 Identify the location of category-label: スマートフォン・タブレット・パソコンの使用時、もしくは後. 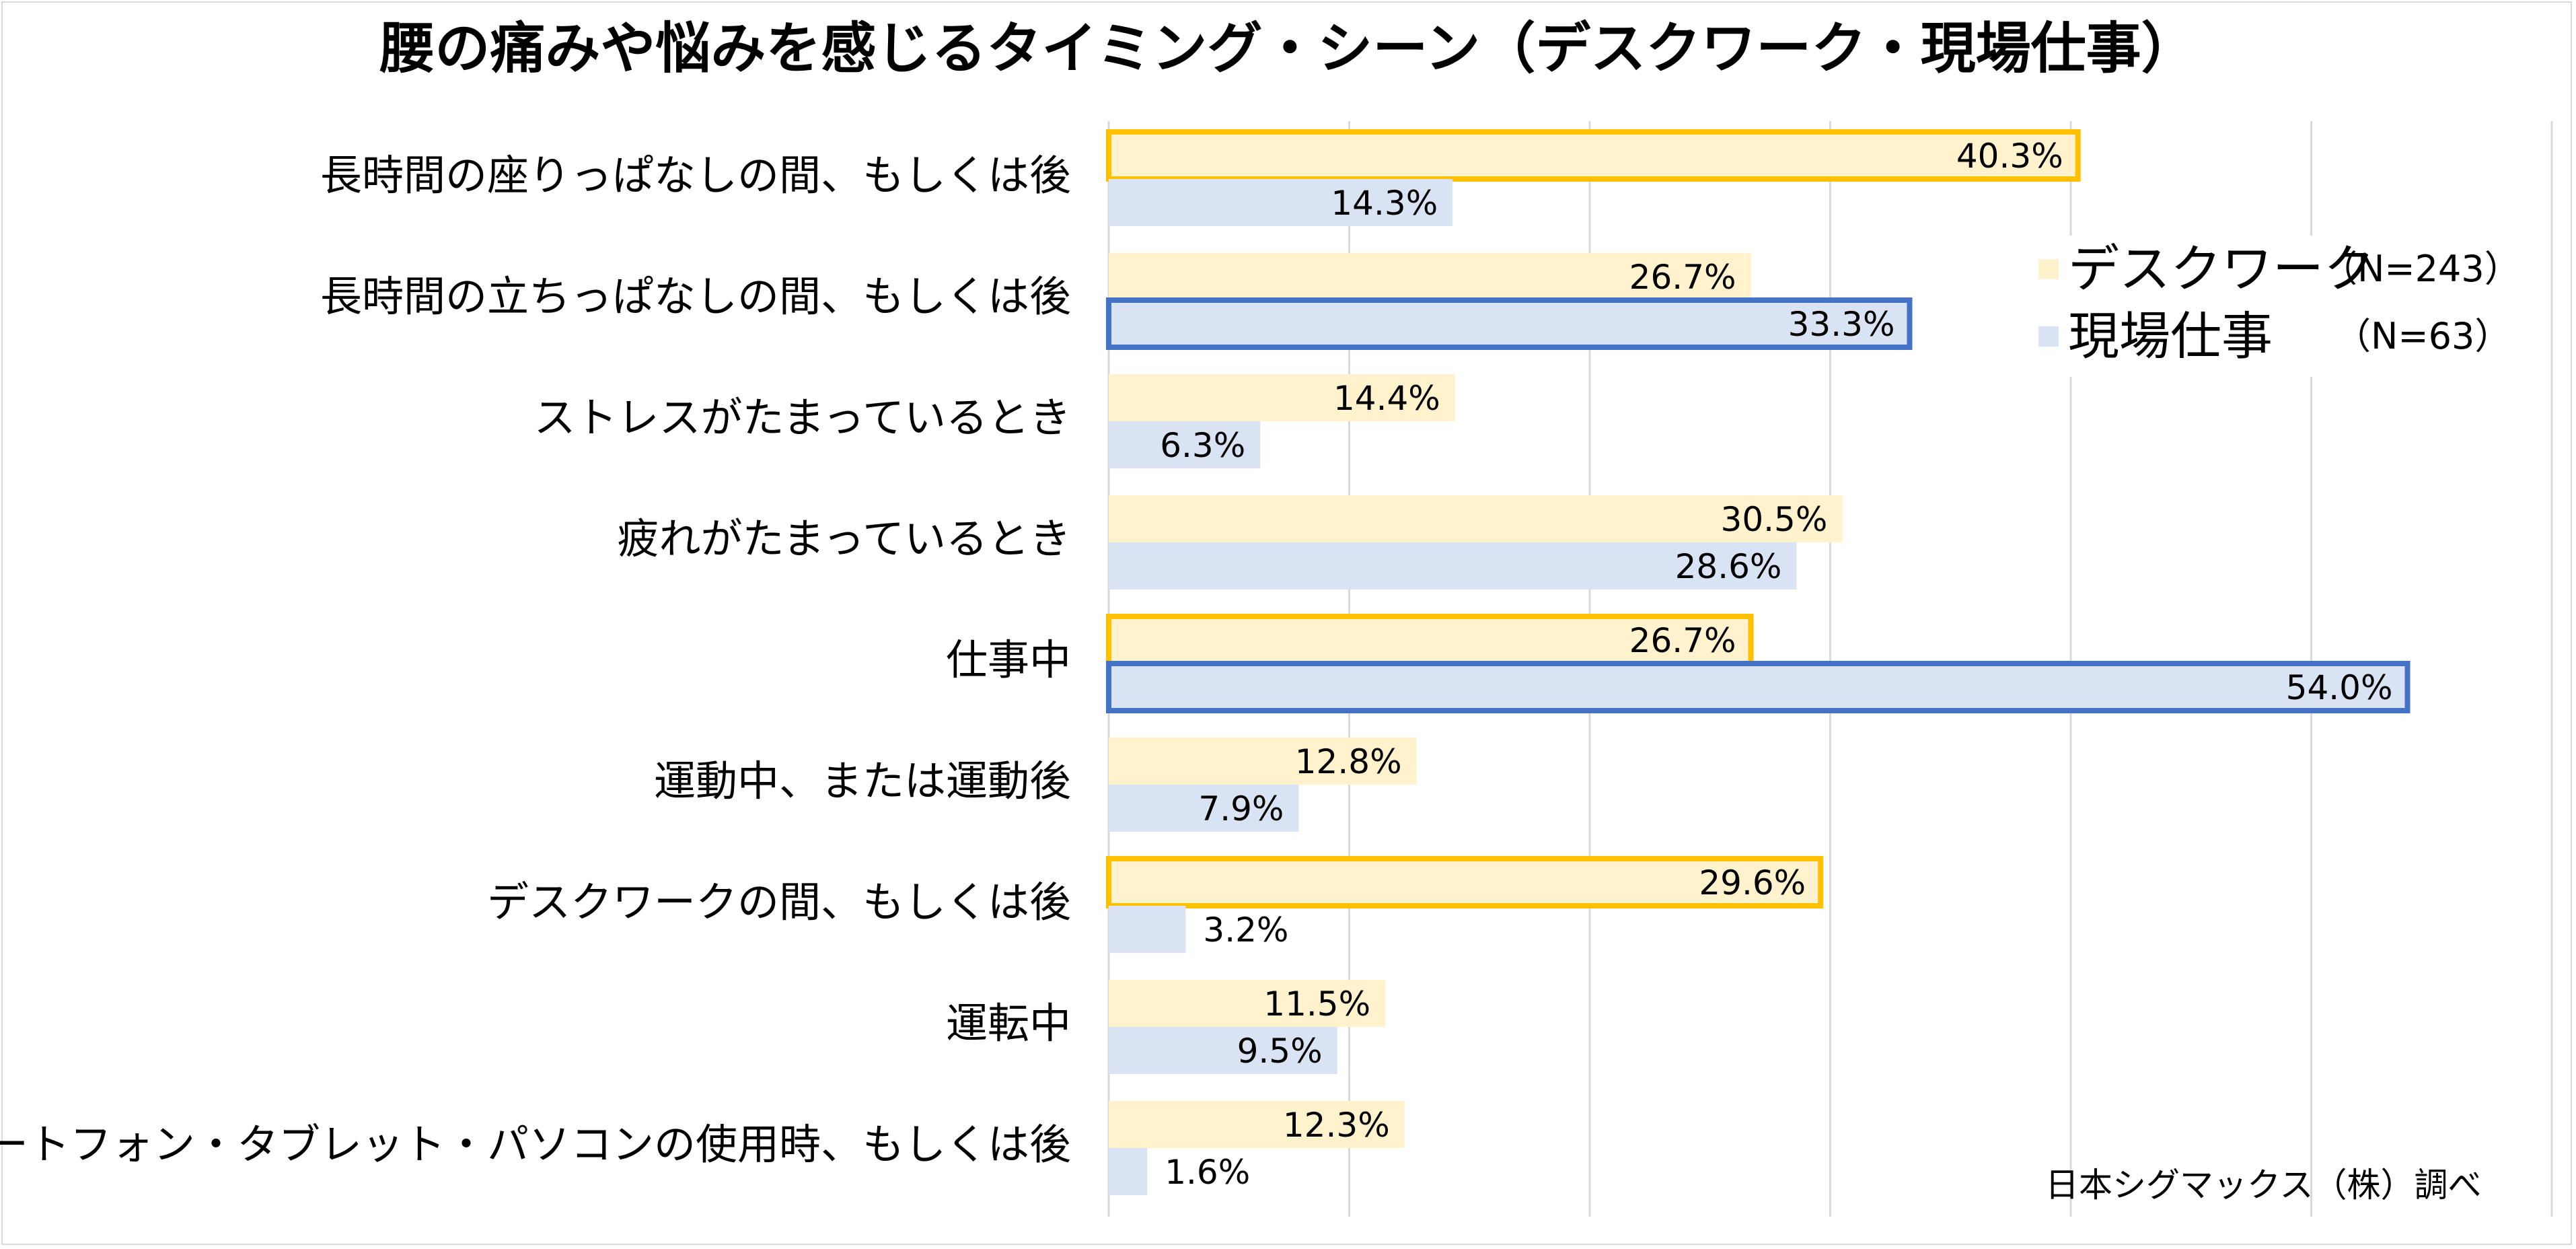
(535, 1144).